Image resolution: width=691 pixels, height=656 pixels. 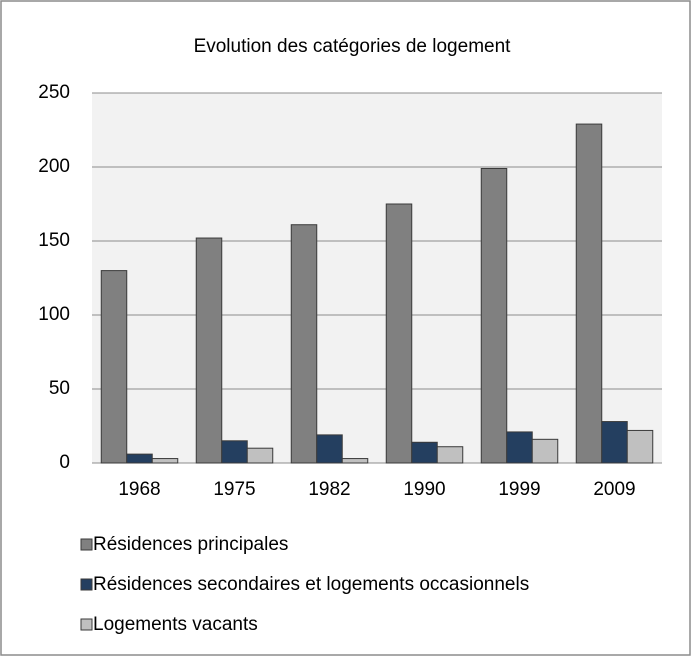 What do you see at coordinates (424, 489) in the screenshot?
I see `x-tick-label: 1990` at bounding box center [424, 489].